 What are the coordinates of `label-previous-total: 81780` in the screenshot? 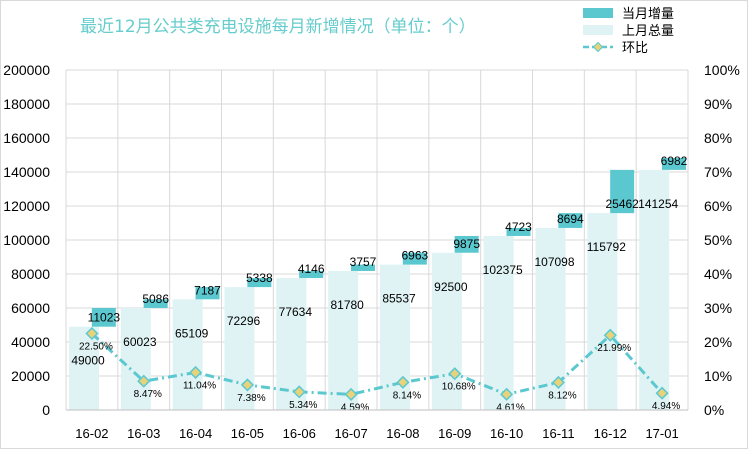 It's located at (347, 305).